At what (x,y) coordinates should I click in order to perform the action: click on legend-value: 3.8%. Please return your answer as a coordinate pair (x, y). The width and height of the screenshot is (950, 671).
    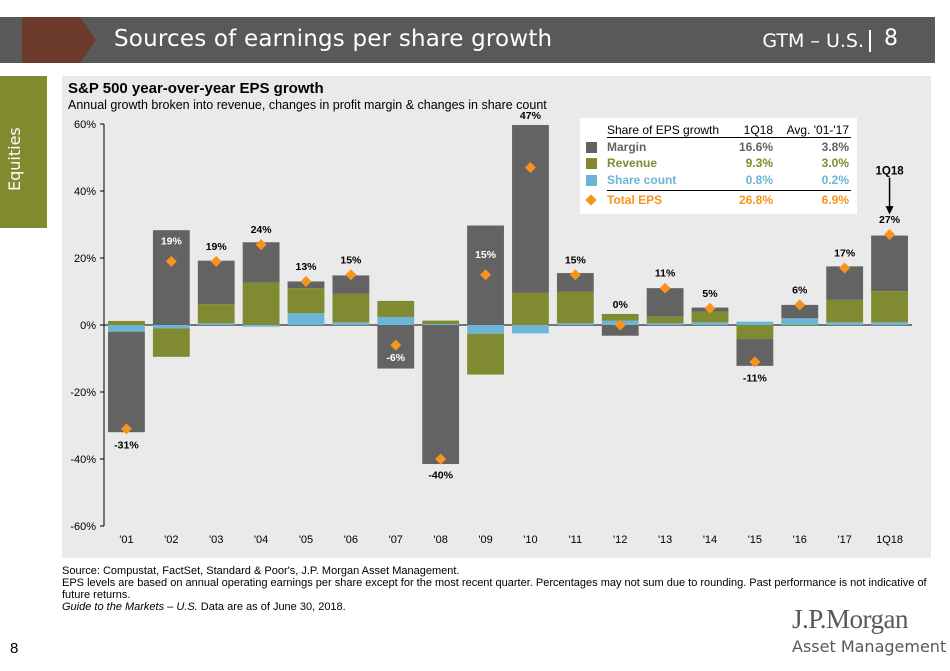
    Looking at the image, I should click on (835, 147).